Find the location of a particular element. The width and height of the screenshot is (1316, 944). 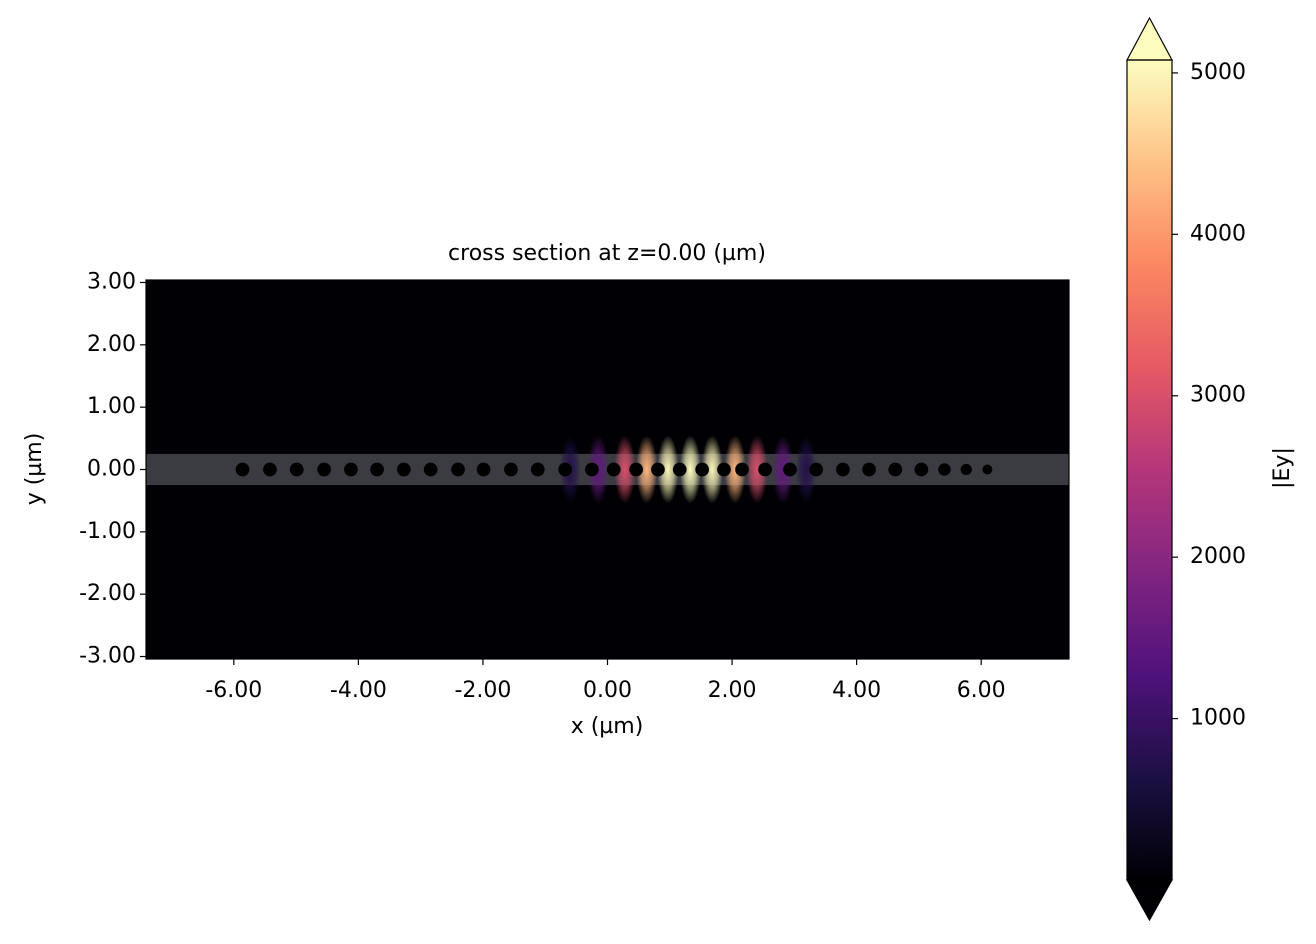

y-tick-label: -3.00 is located at coordinates (107, 656).